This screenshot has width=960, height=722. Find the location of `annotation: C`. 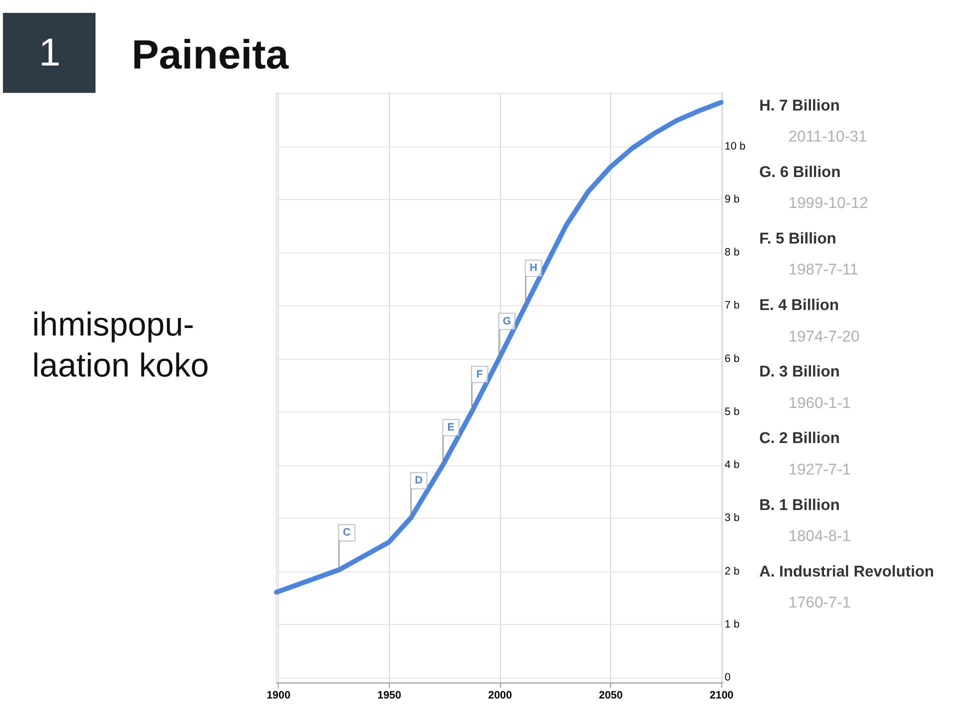

annotation: C is located at coordinates (346, 532).